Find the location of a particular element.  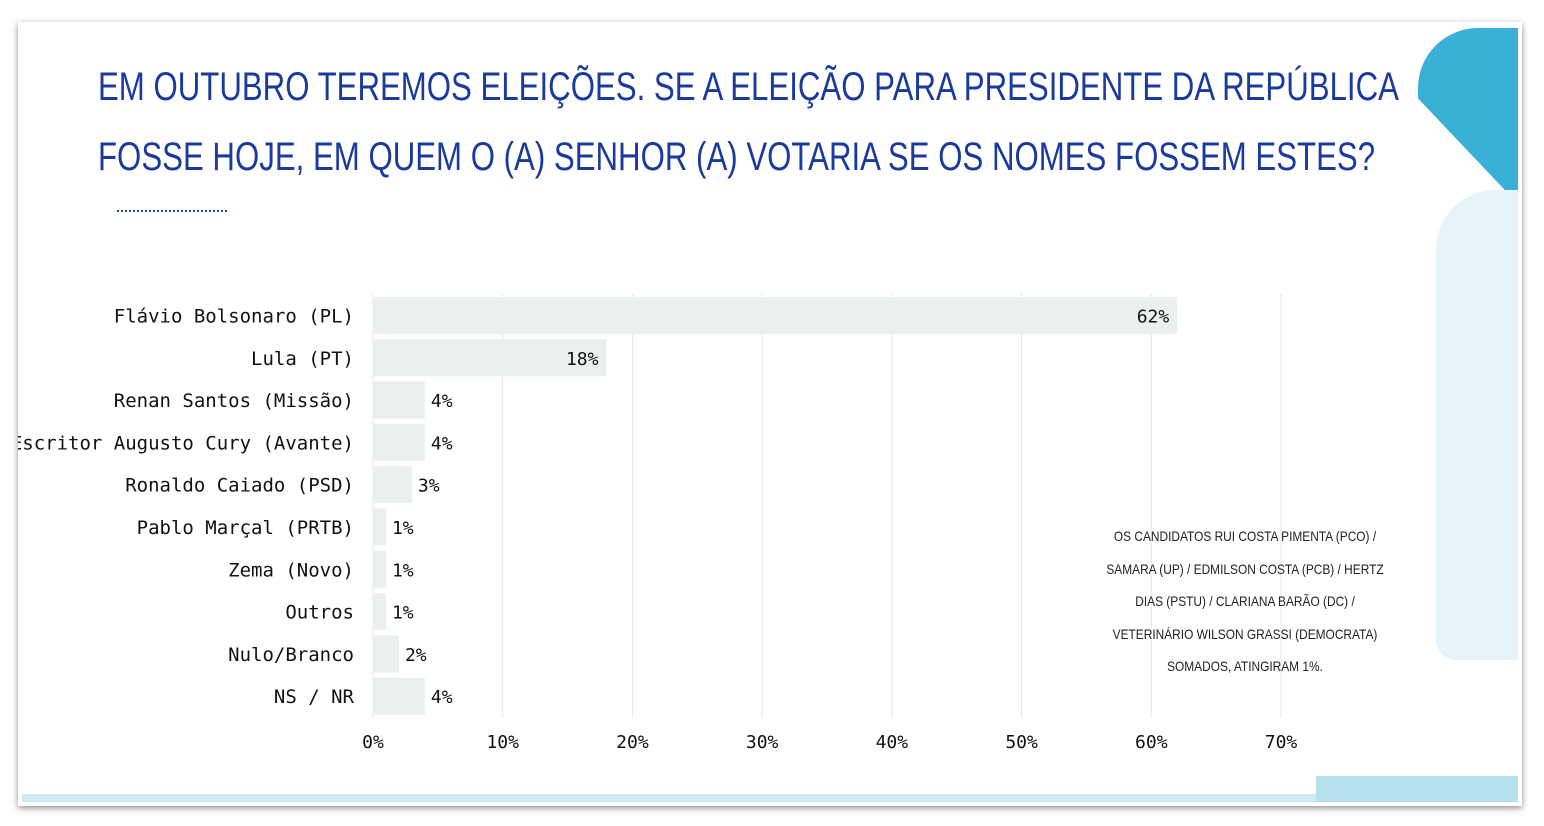

x-tick-label: 40% is located at coordinates (892, 742).